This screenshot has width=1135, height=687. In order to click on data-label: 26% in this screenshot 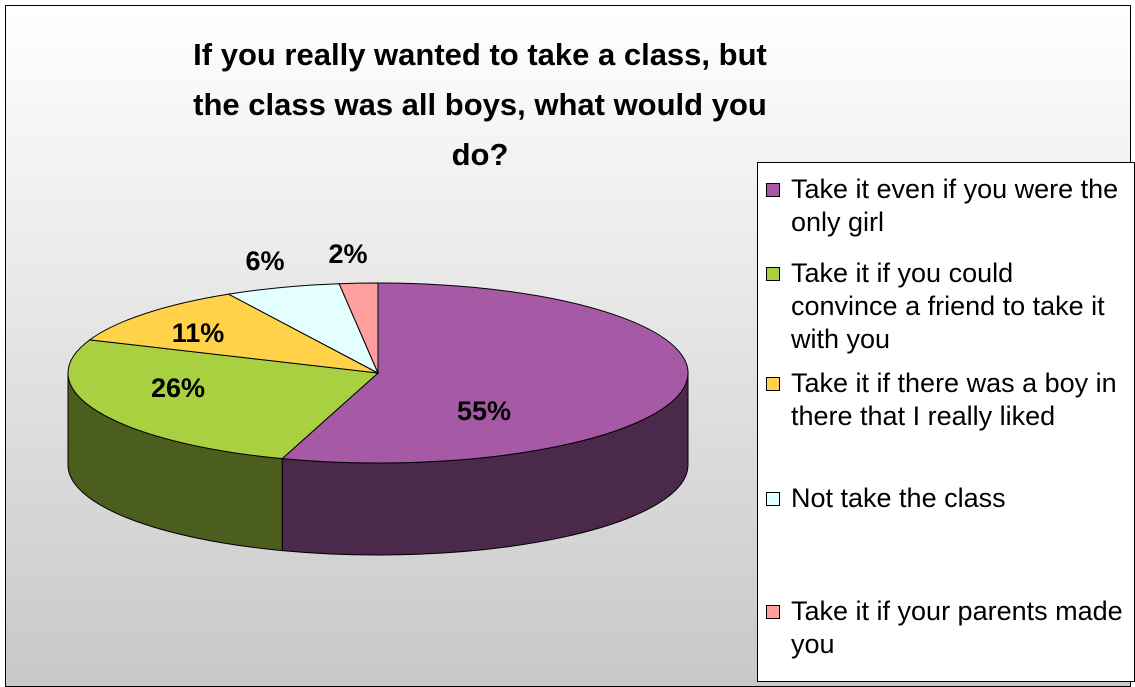, I will do `click(178, 388)`.